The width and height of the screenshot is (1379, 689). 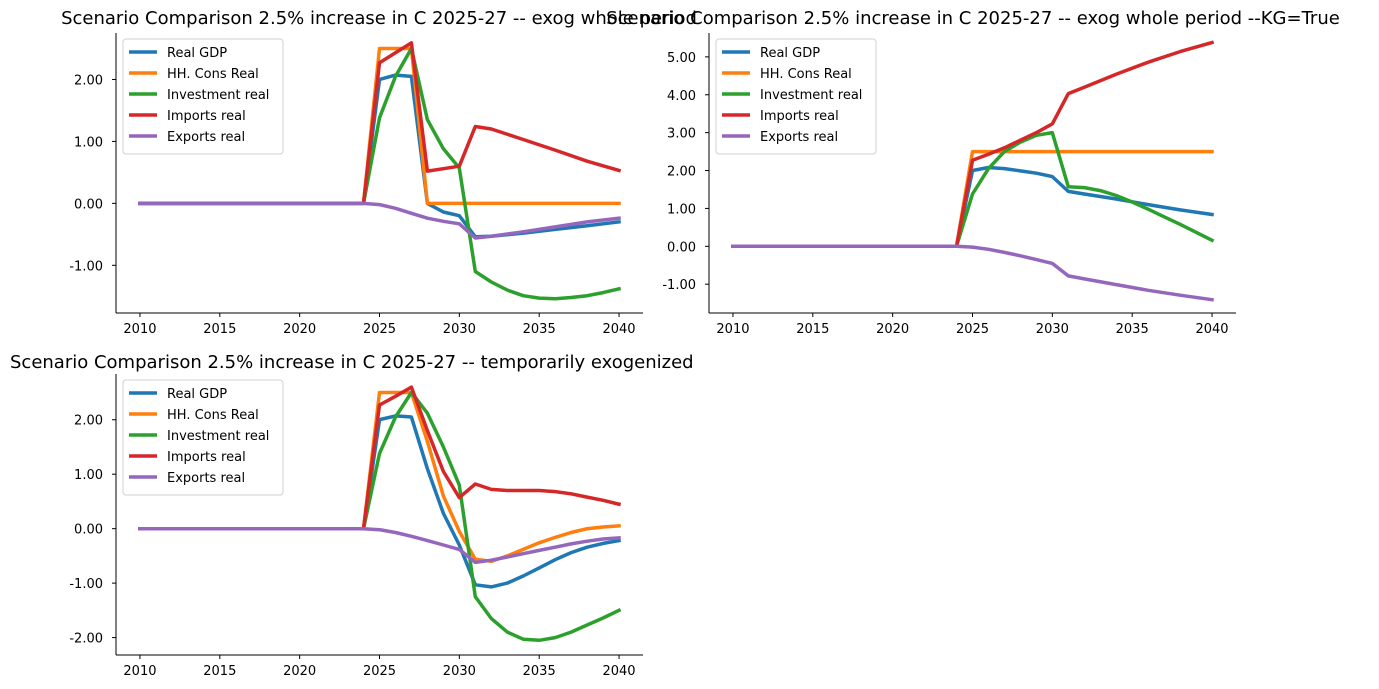 I want to click on y-tick-label: 3.00, so click(x=681, y=134).